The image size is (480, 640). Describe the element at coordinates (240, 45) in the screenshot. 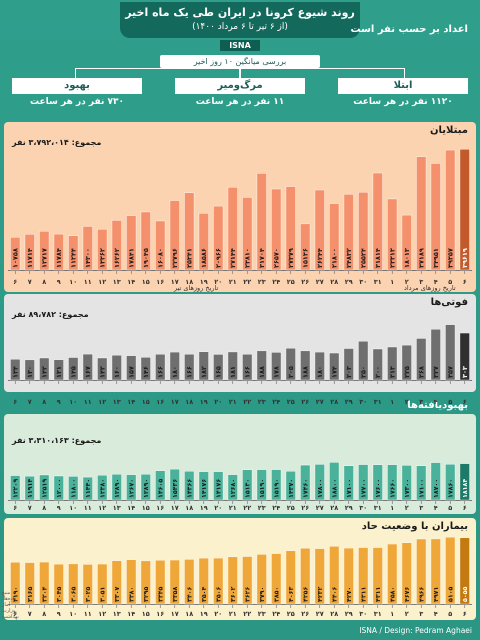

I see `agency-tag: ISNA` at that location.